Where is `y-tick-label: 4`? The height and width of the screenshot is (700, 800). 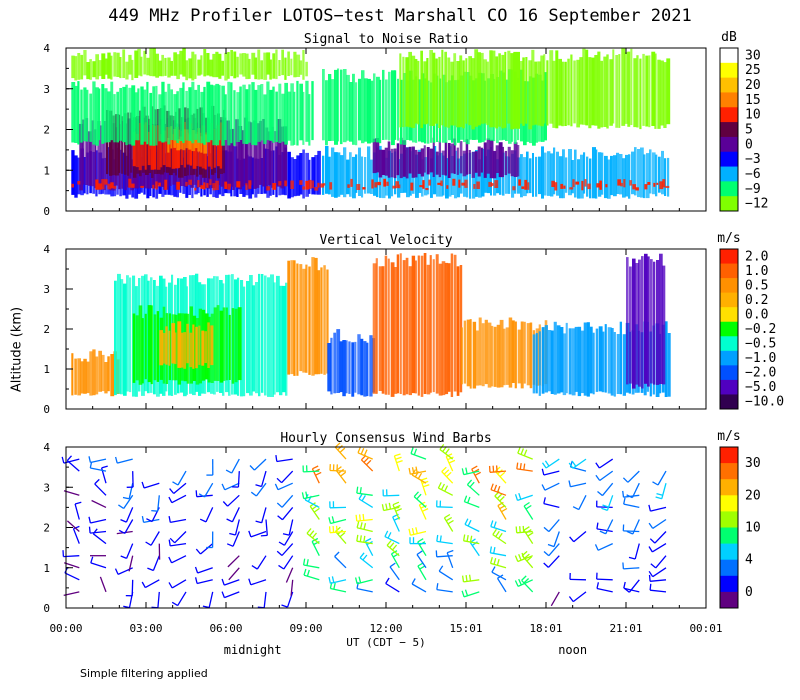
y-tick-label: 4 is located at coordinates (46, 48).